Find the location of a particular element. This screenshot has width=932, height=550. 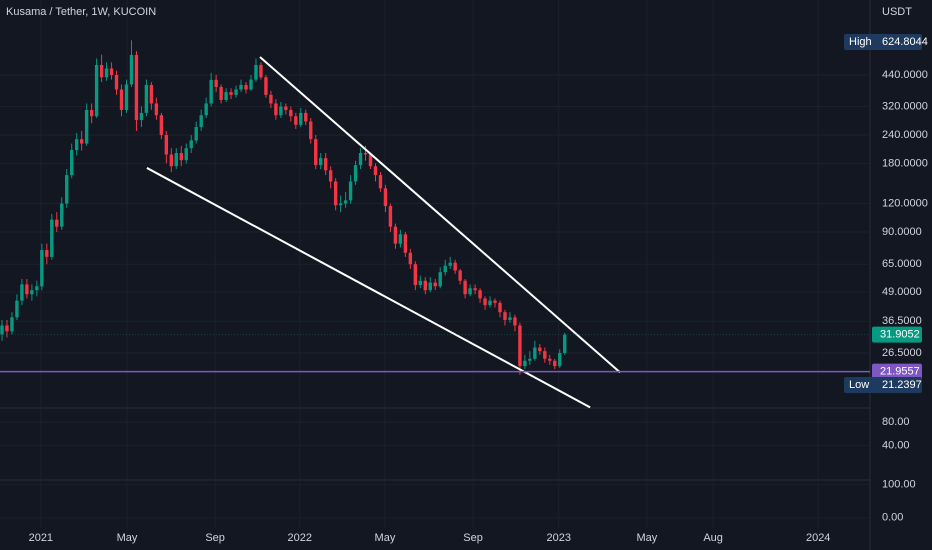

low-label-box is located at coordinates (883, 385).